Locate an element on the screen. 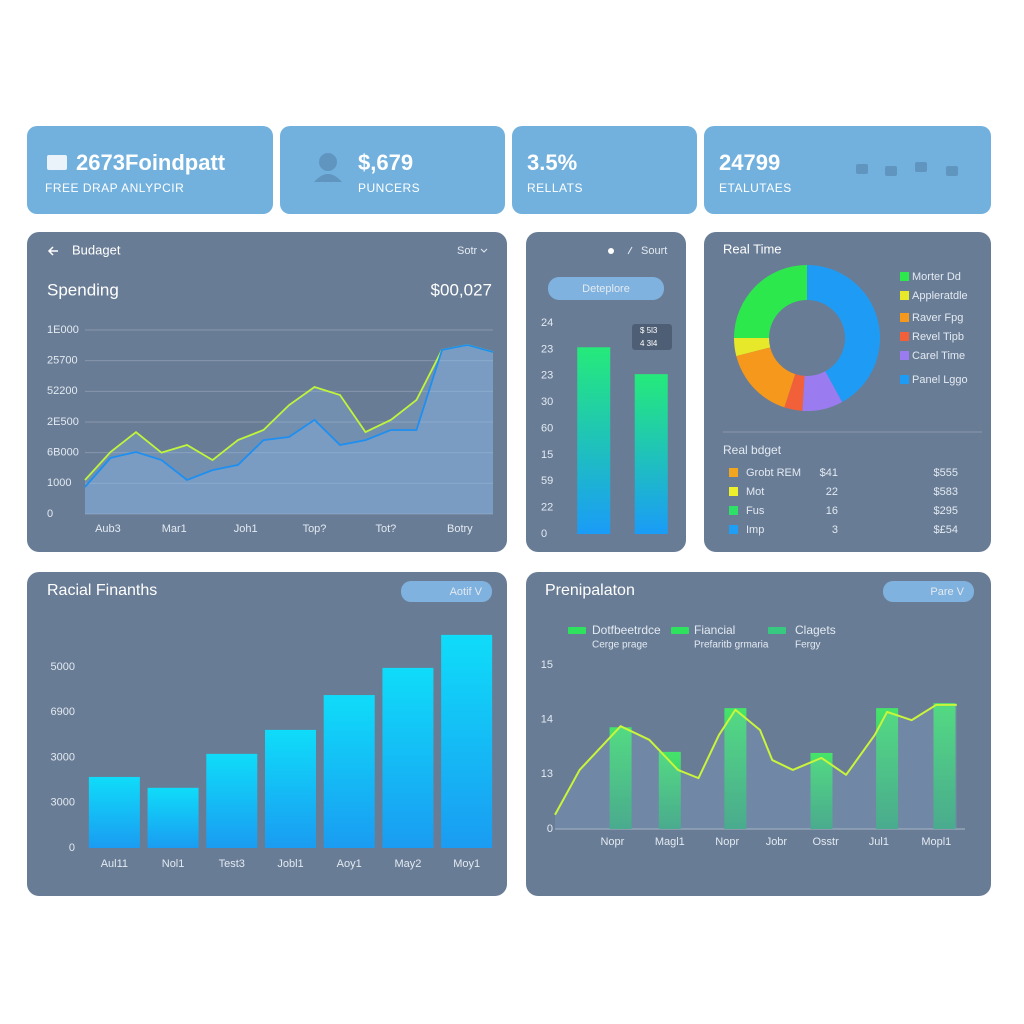  x-tick-label: Jobr is located at coordinates (777, 842).